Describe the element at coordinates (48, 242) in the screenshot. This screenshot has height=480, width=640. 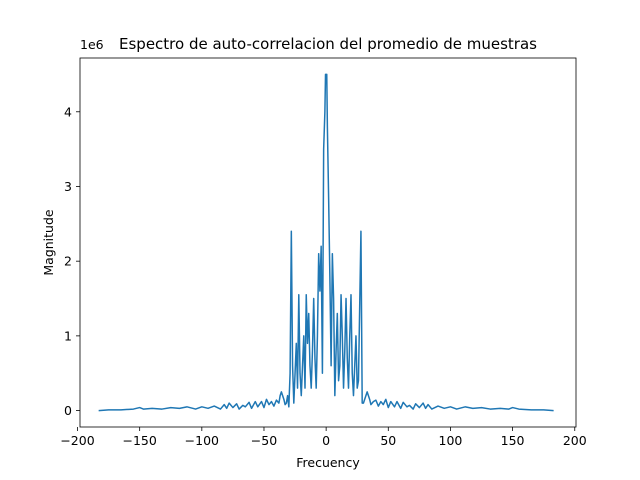
I see `y-axis-label: Magnitude` at that location.